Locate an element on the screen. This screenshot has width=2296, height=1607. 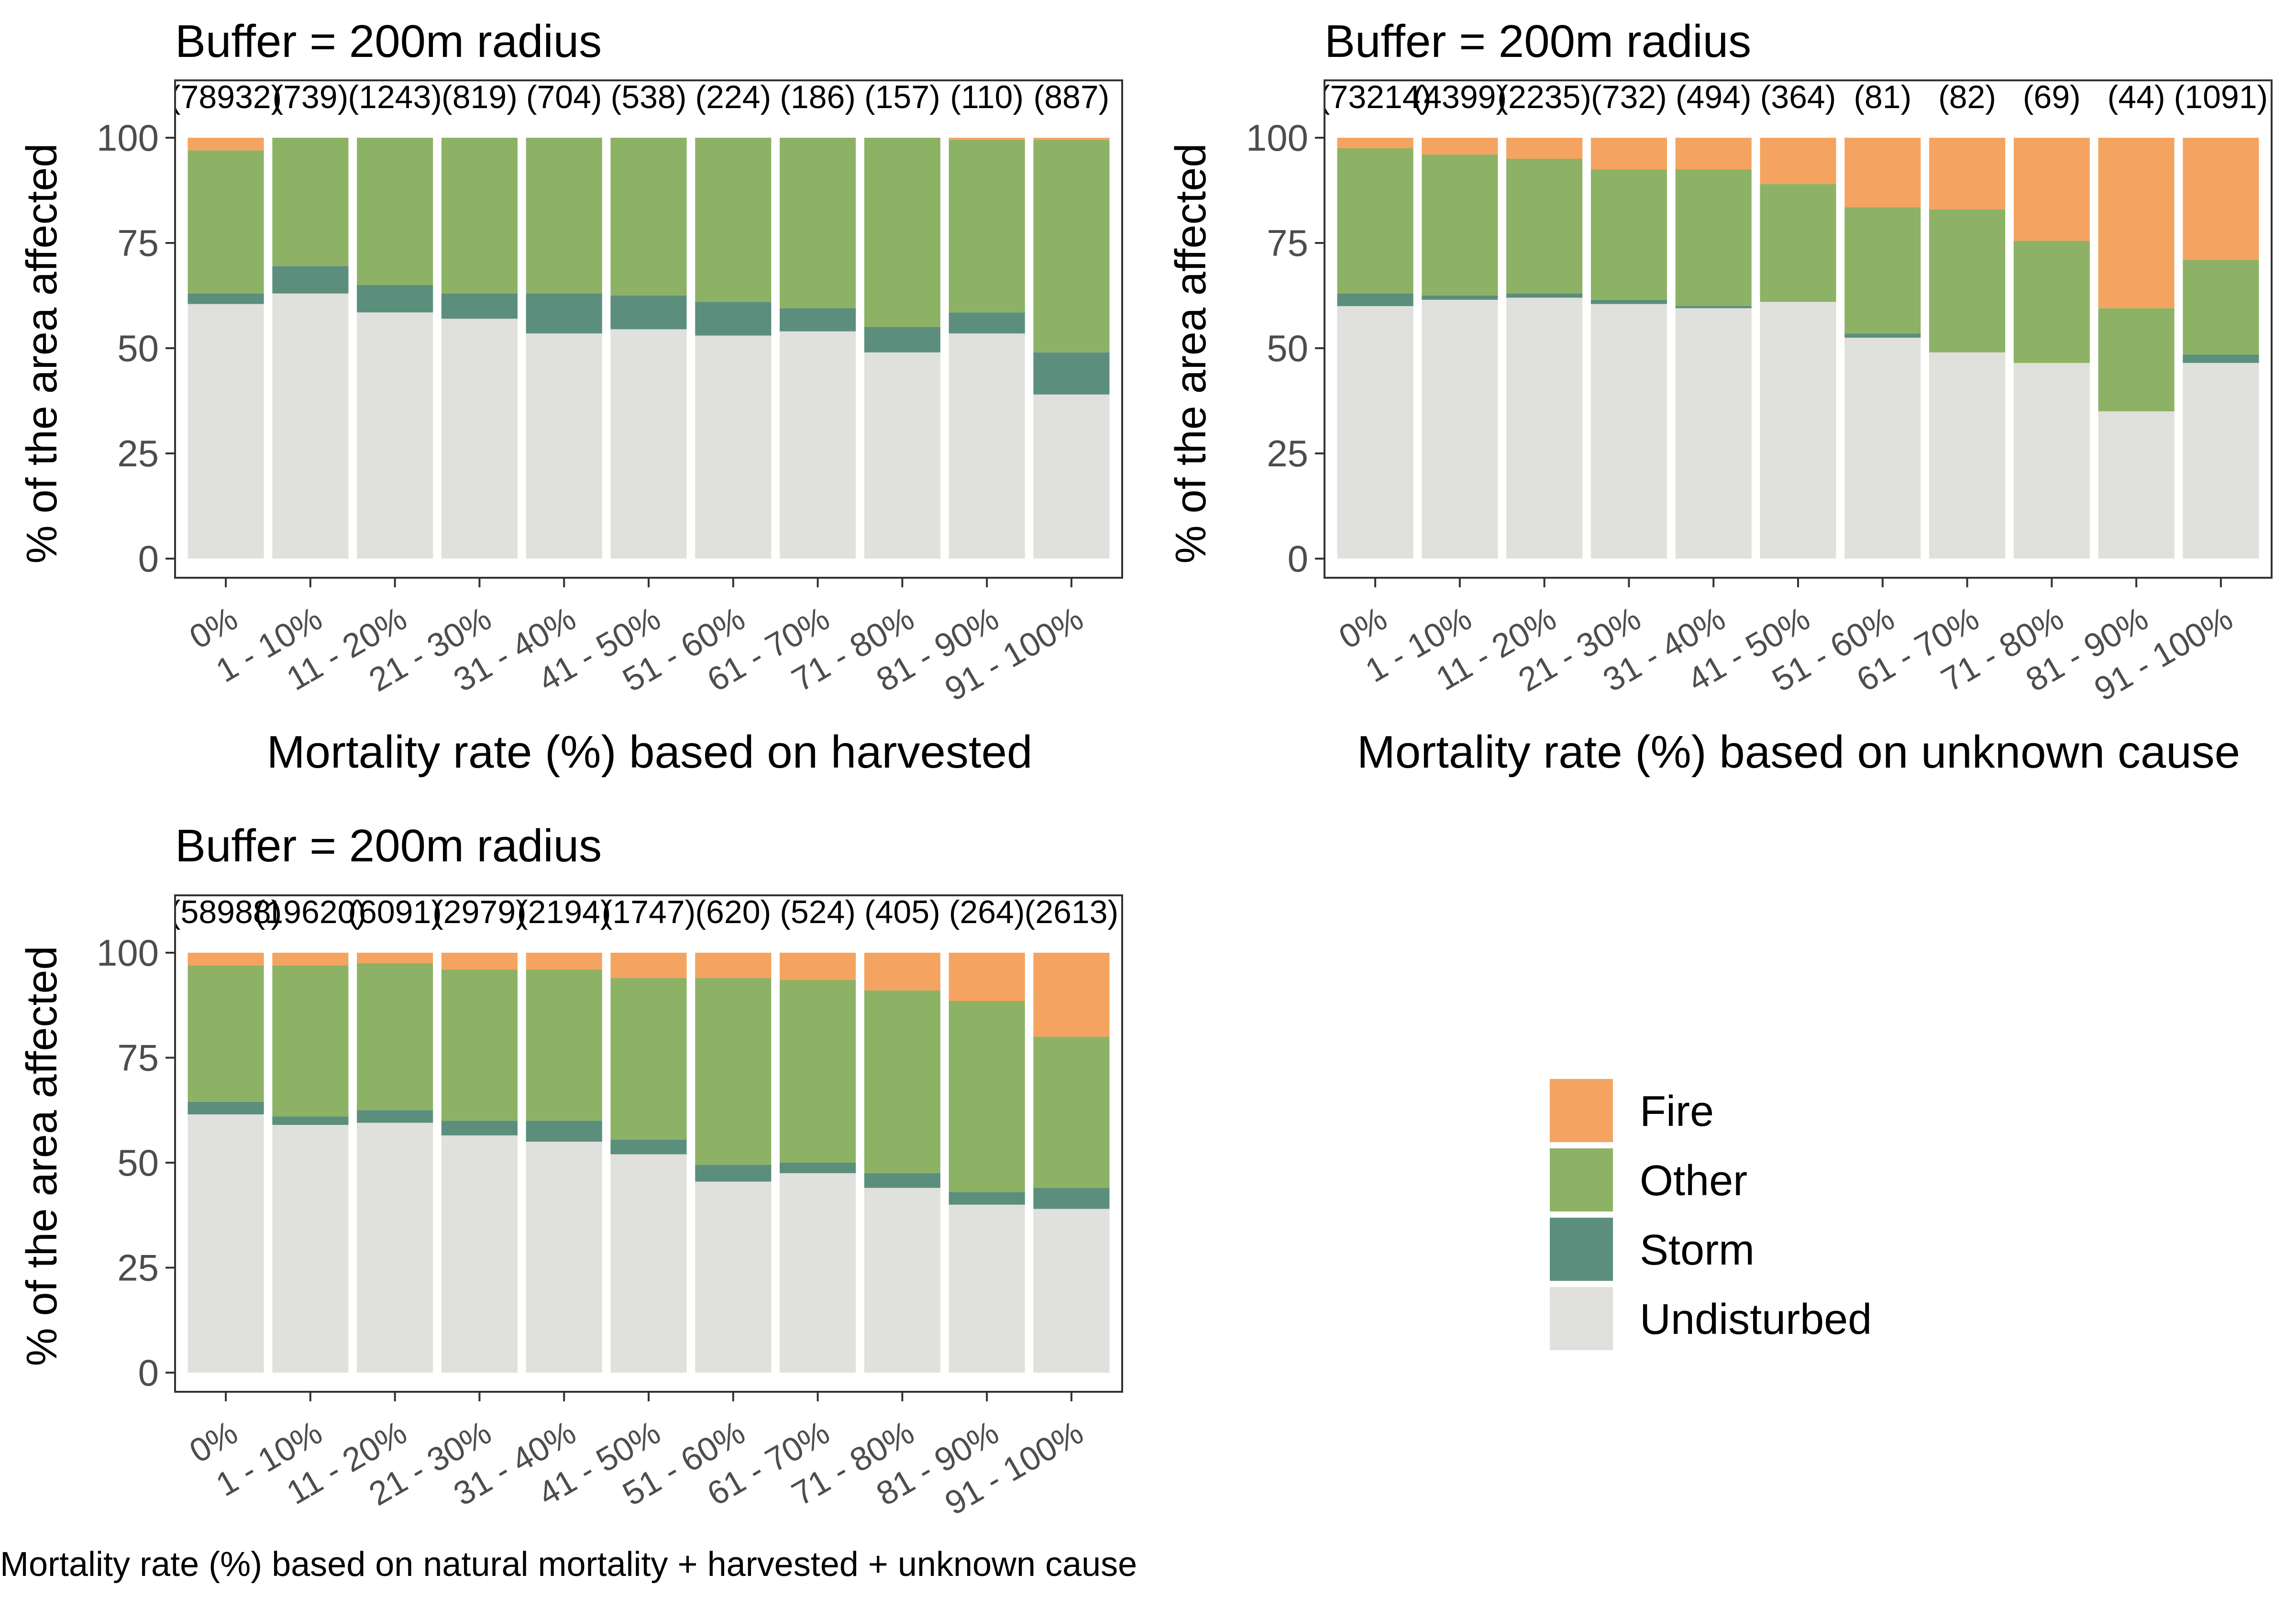
count-label: (73214) is located at coordinates (1375, 97).